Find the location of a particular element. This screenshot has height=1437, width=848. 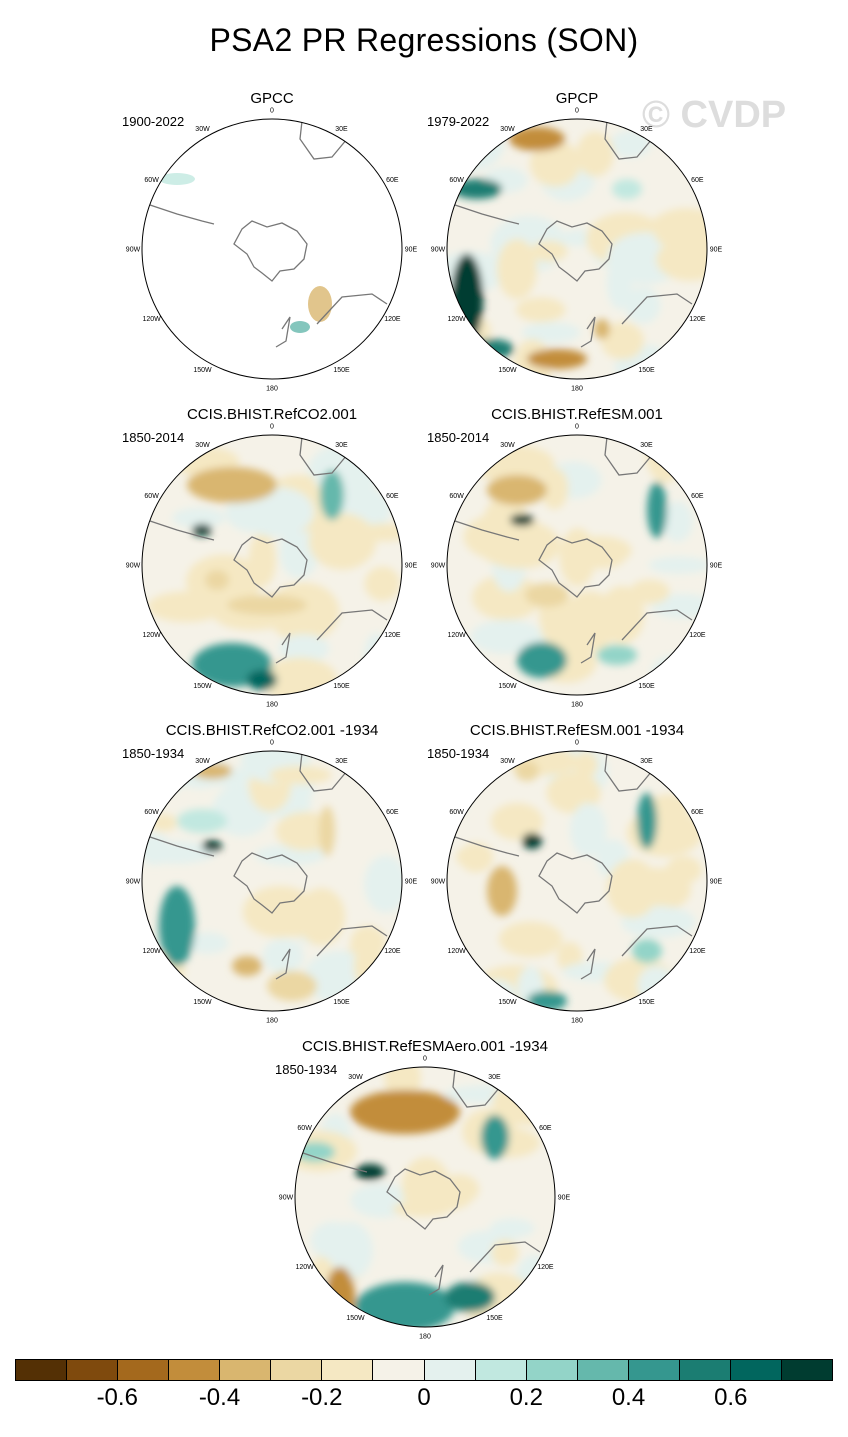

watermark: © CVDP is located at coordinates (714, 115).